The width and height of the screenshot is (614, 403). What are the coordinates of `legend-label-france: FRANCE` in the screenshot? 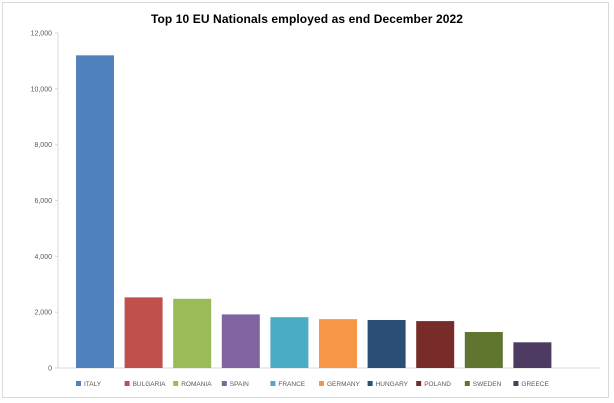 It's located at (291, 384).